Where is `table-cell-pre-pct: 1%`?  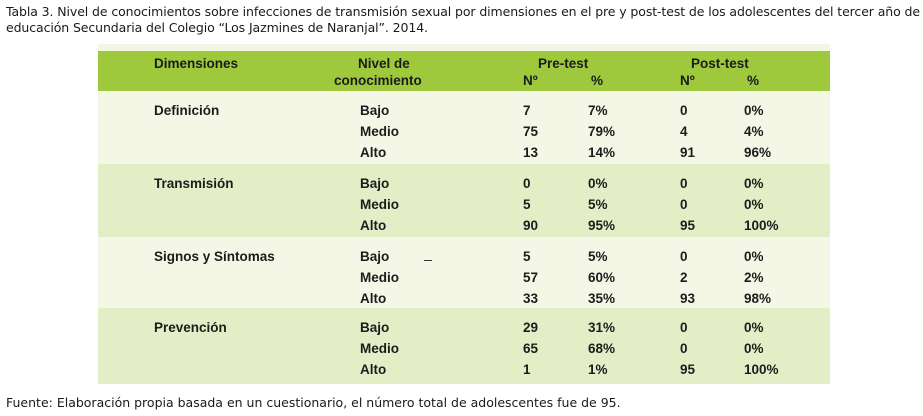 table-cell-pre-pct: 1% is located at coordinates (598, 369).